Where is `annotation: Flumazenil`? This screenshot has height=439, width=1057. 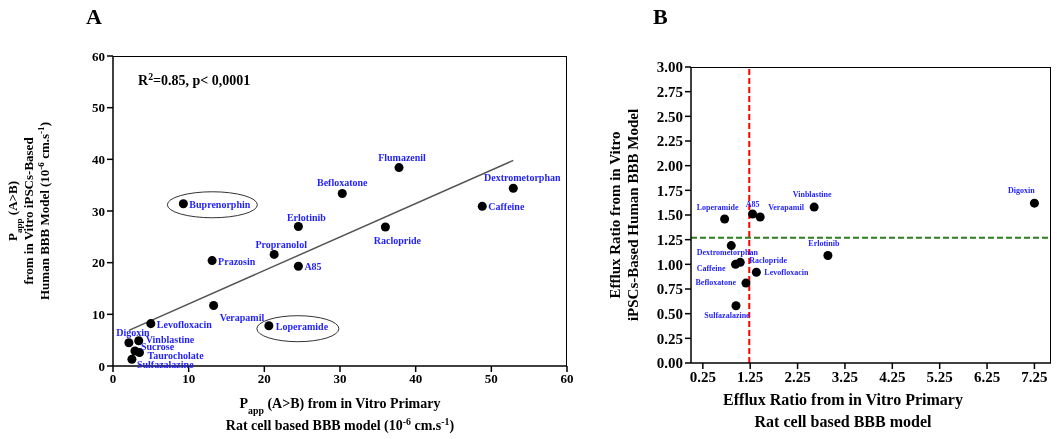 annotation: Flumazenil is located at coordinates (402, 157).